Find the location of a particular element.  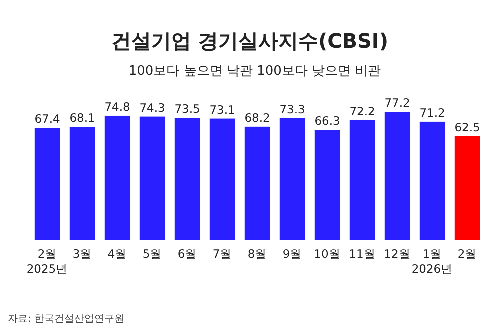

x-tick-label: 1월 2026년 is located at coordinates (433, 261).